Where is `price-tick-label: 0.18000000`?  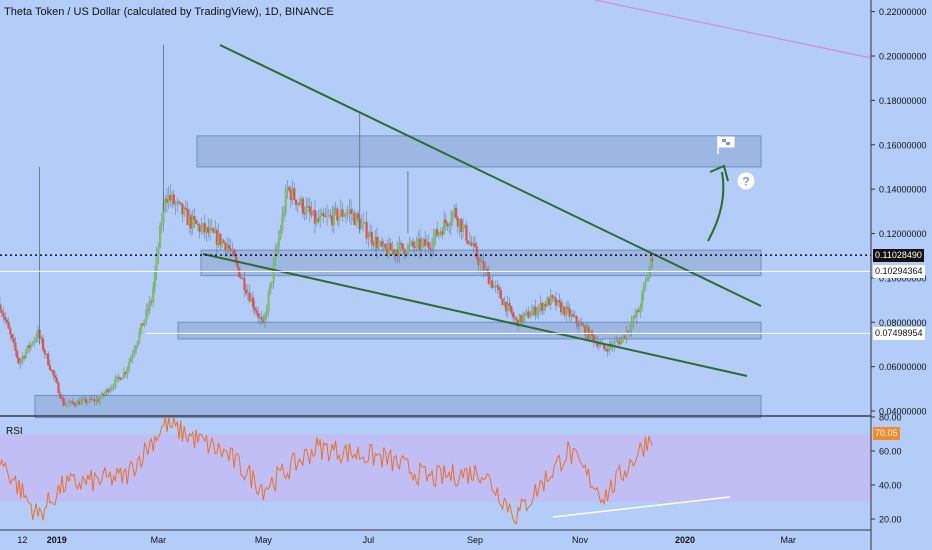
price-tick-label: 0.18000000 is located at coordinates (903, 101).